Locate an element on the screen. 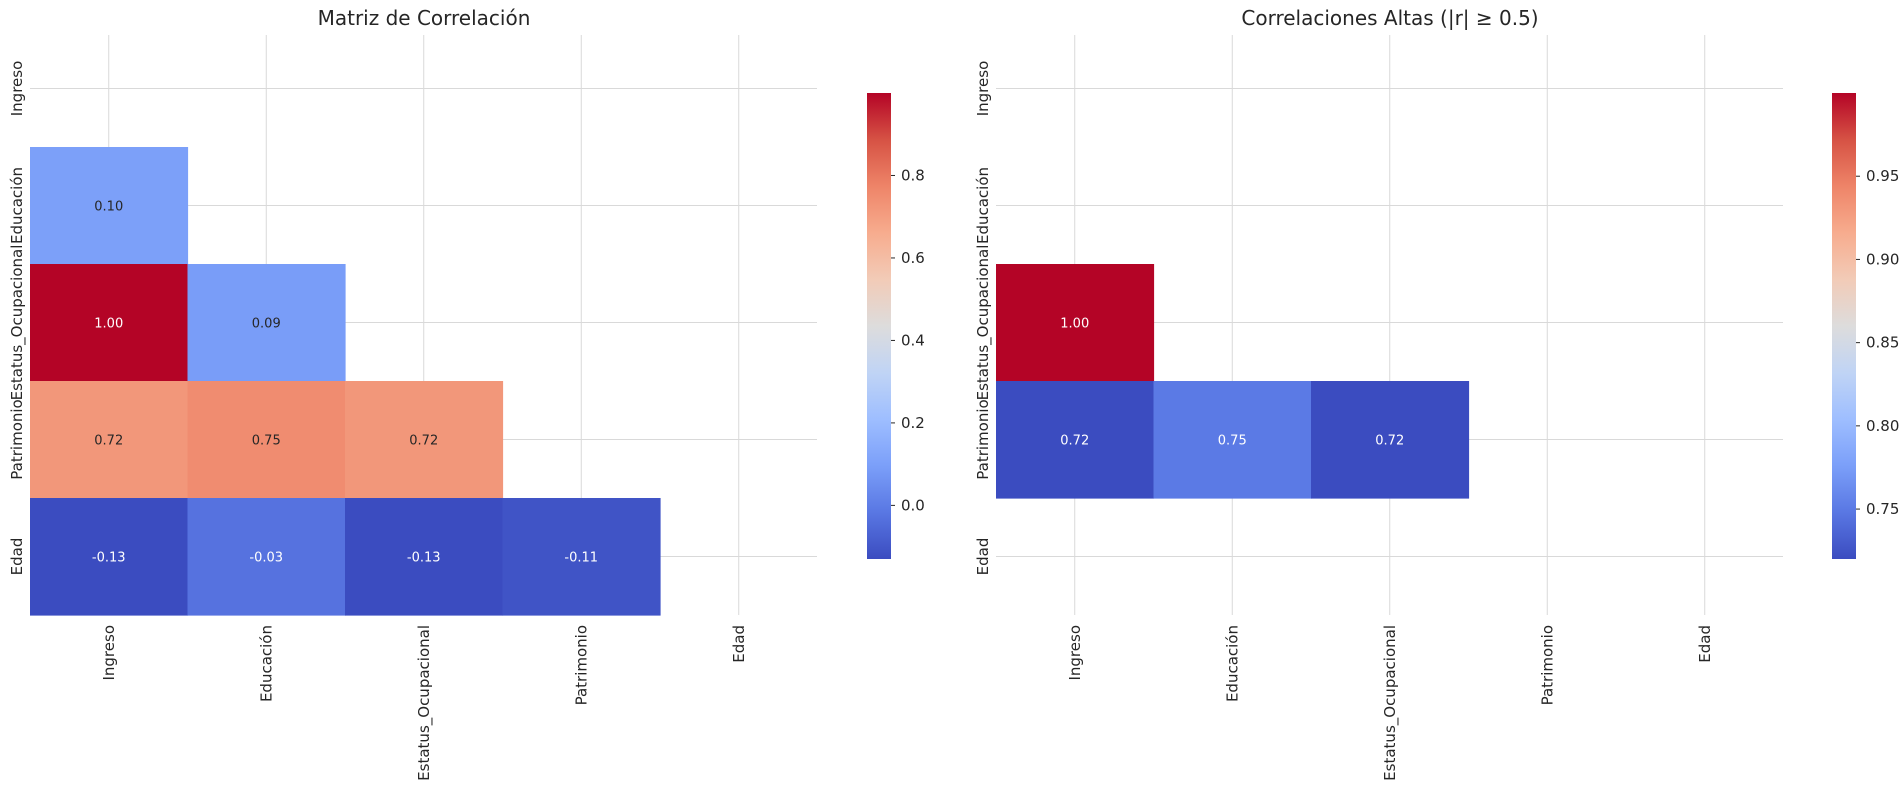 Image resolution: width=1903 pixels, height=790 pixels. cell-annotation: -0.11 is located at coordinates (581, 558).